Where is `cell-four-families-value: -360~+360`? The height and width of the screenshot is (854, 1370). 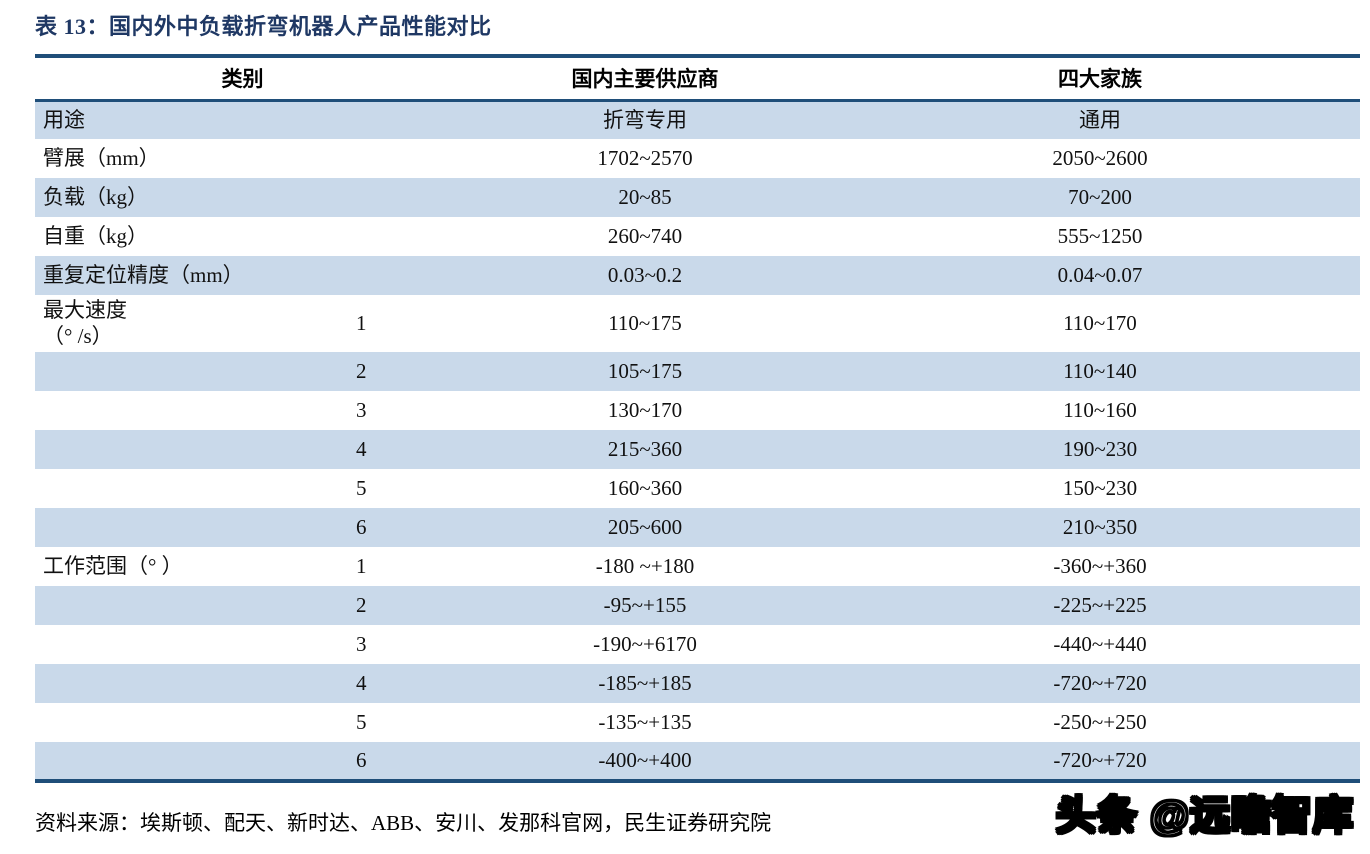 cell-four-families-value: -360~+360 is located at coordinates (1100, 565).